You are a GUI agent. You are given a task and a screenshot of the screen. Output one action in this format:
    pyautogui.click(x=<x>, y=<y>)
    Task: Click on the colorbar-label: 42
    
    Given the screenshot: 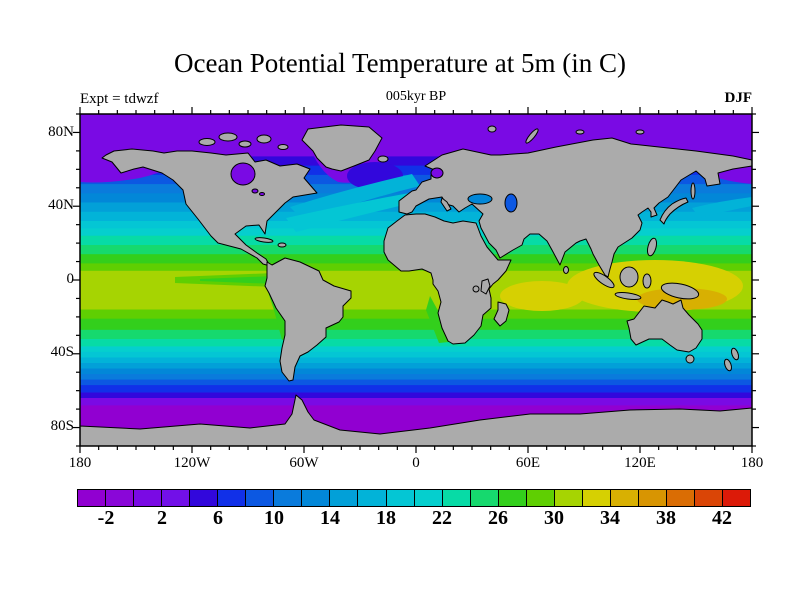 What is the action you would take?
    pyautogui.click(x=722, y=518)
    